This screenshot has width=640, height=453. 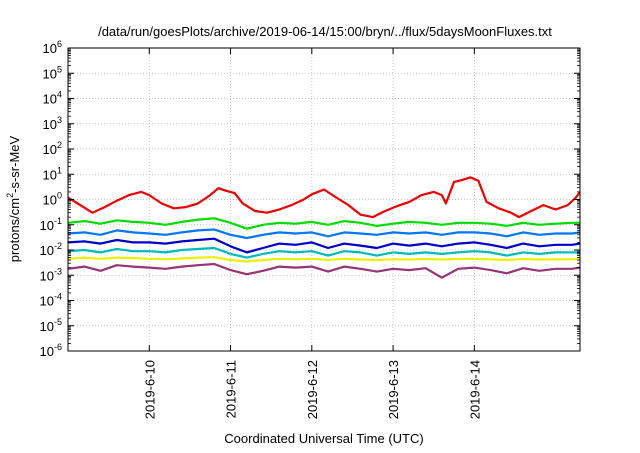 I want to click on x-tick-label: 2019-6-12, so click(x=312, y=389).